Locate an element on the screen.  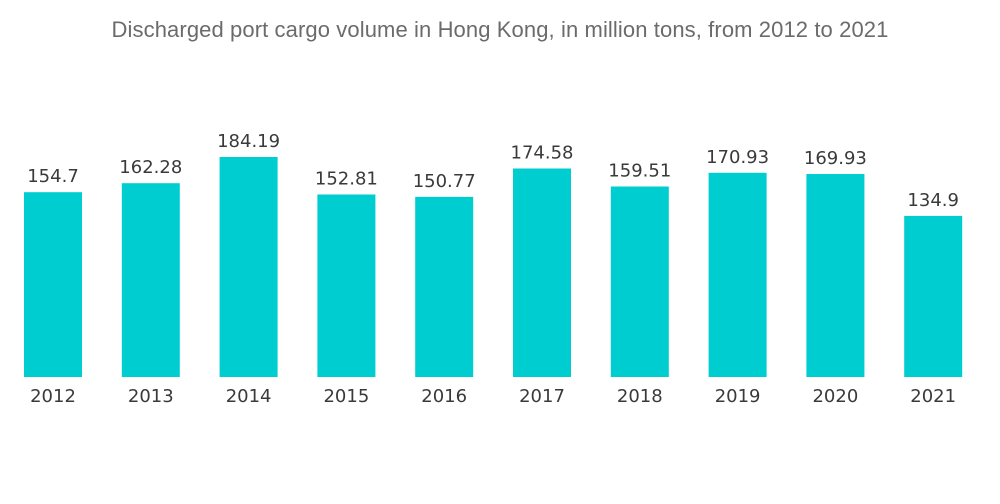
bar-2016 is located at coordinates (444, 286).